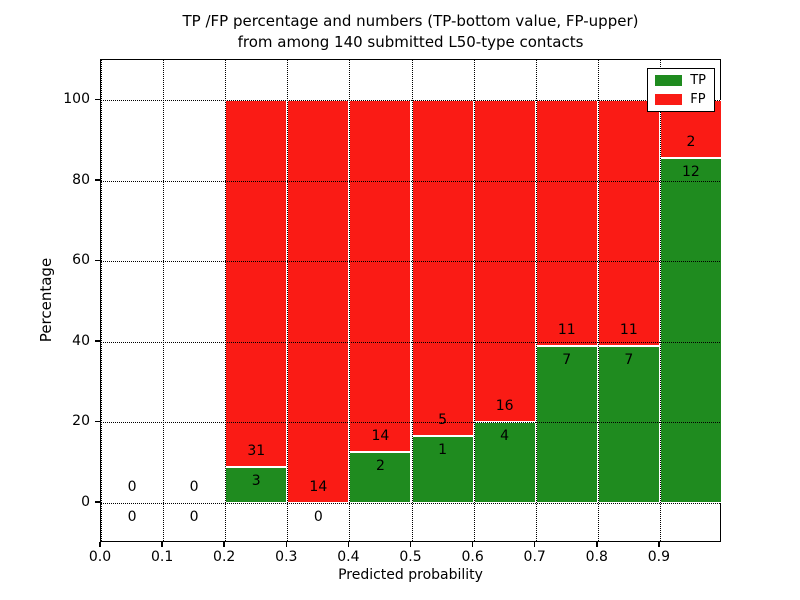  I want to click on tp-count-label: 12, so click(691, 171).